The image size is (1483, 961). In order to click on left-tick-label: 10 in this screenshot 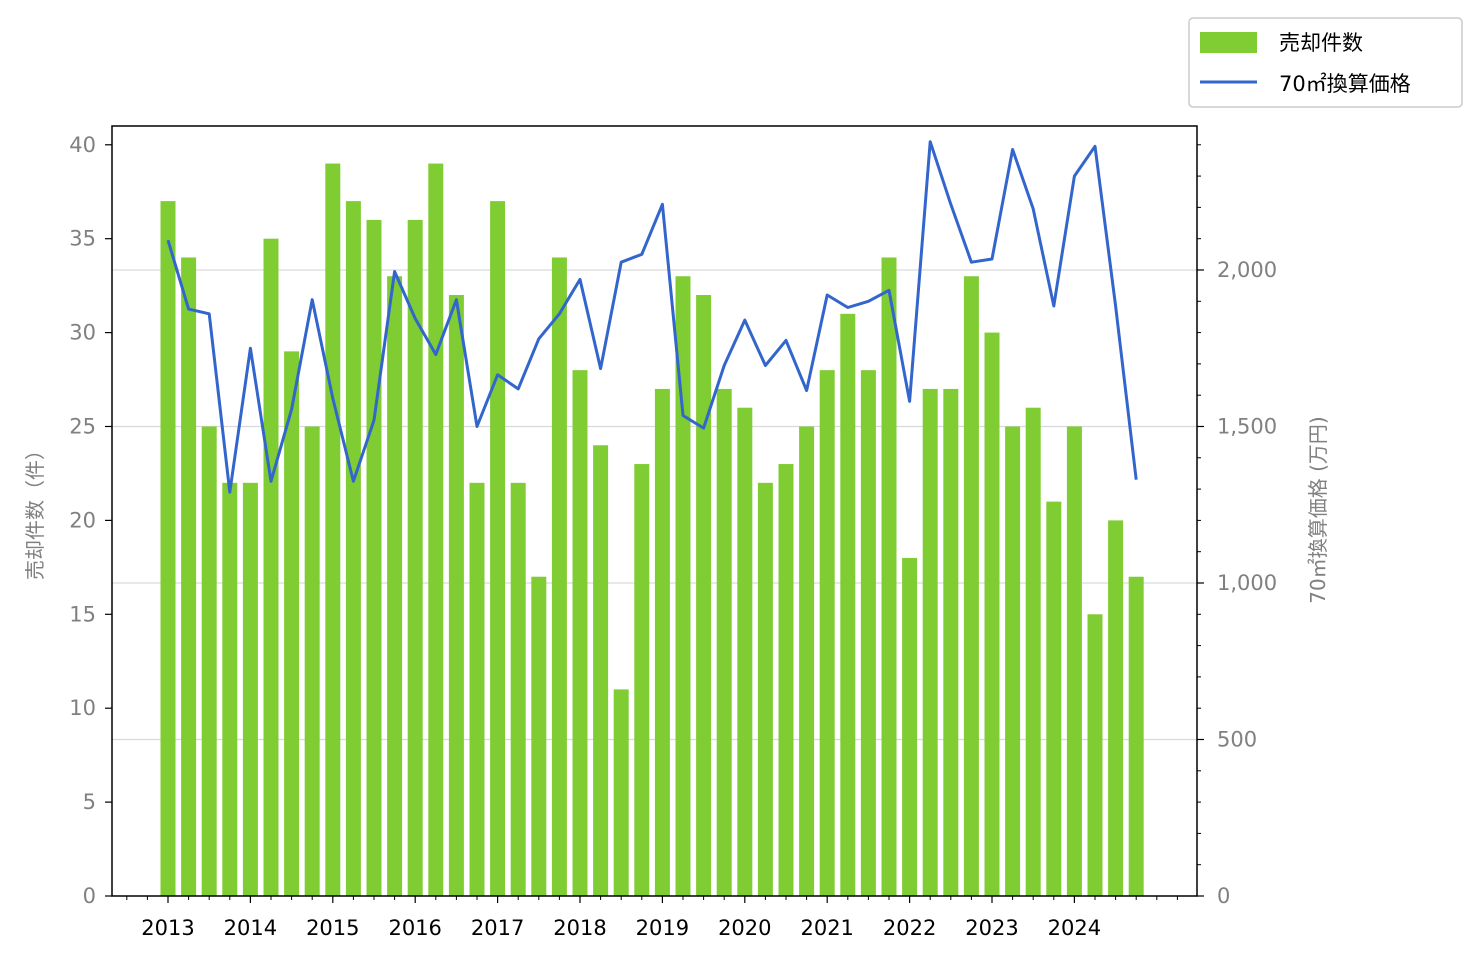, I will do `click(82, 708)`.